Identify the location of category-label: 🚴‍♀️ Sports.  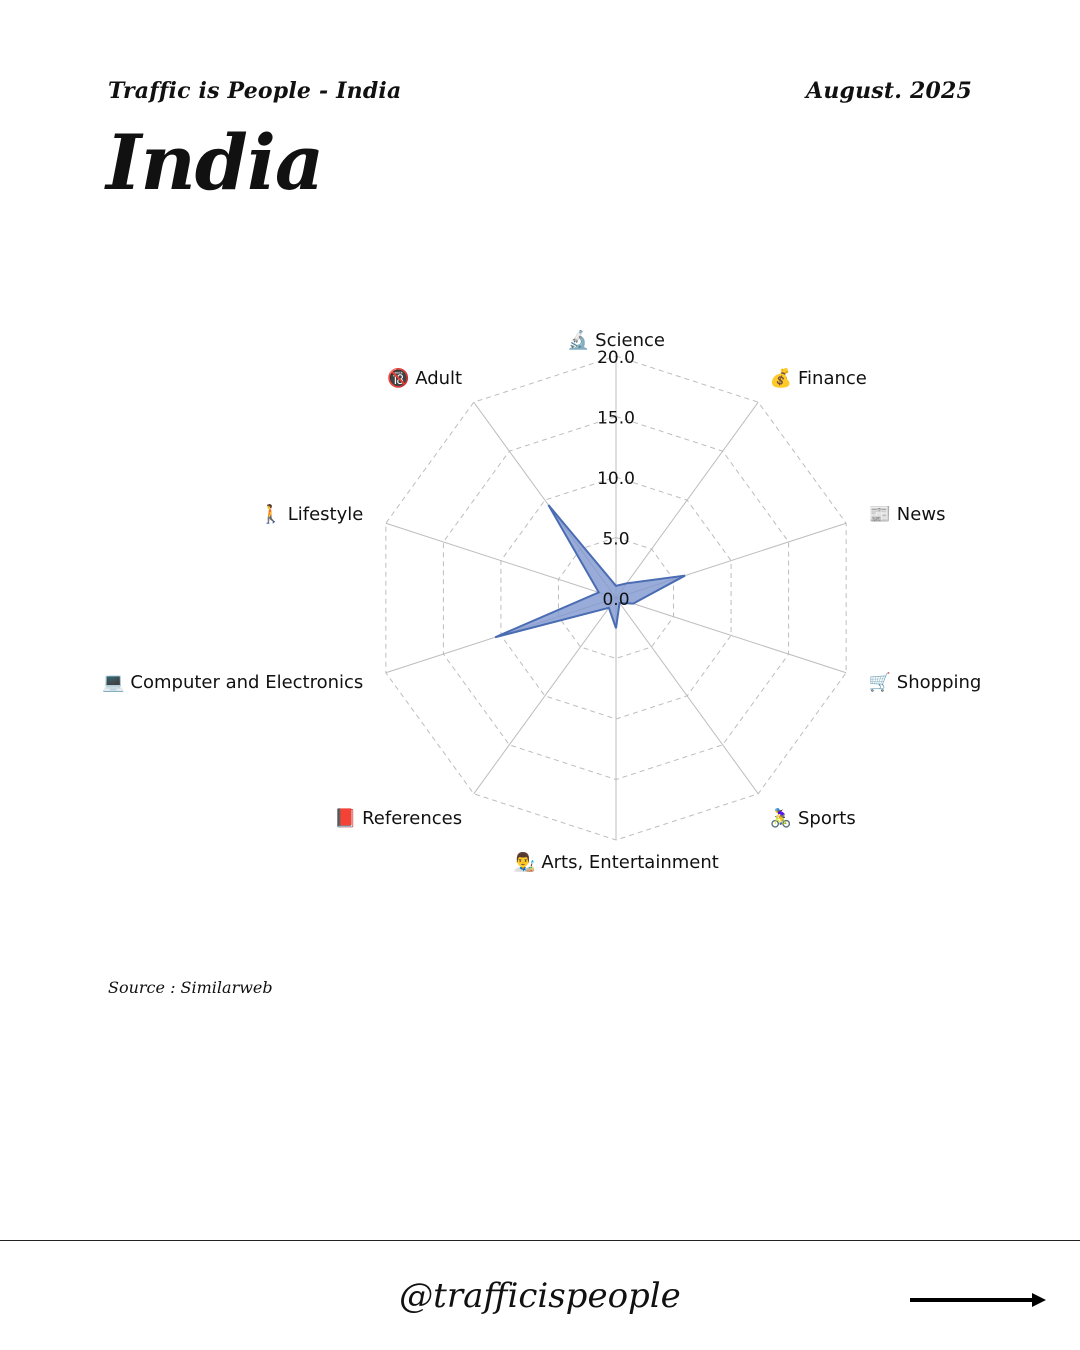
(813, 818).